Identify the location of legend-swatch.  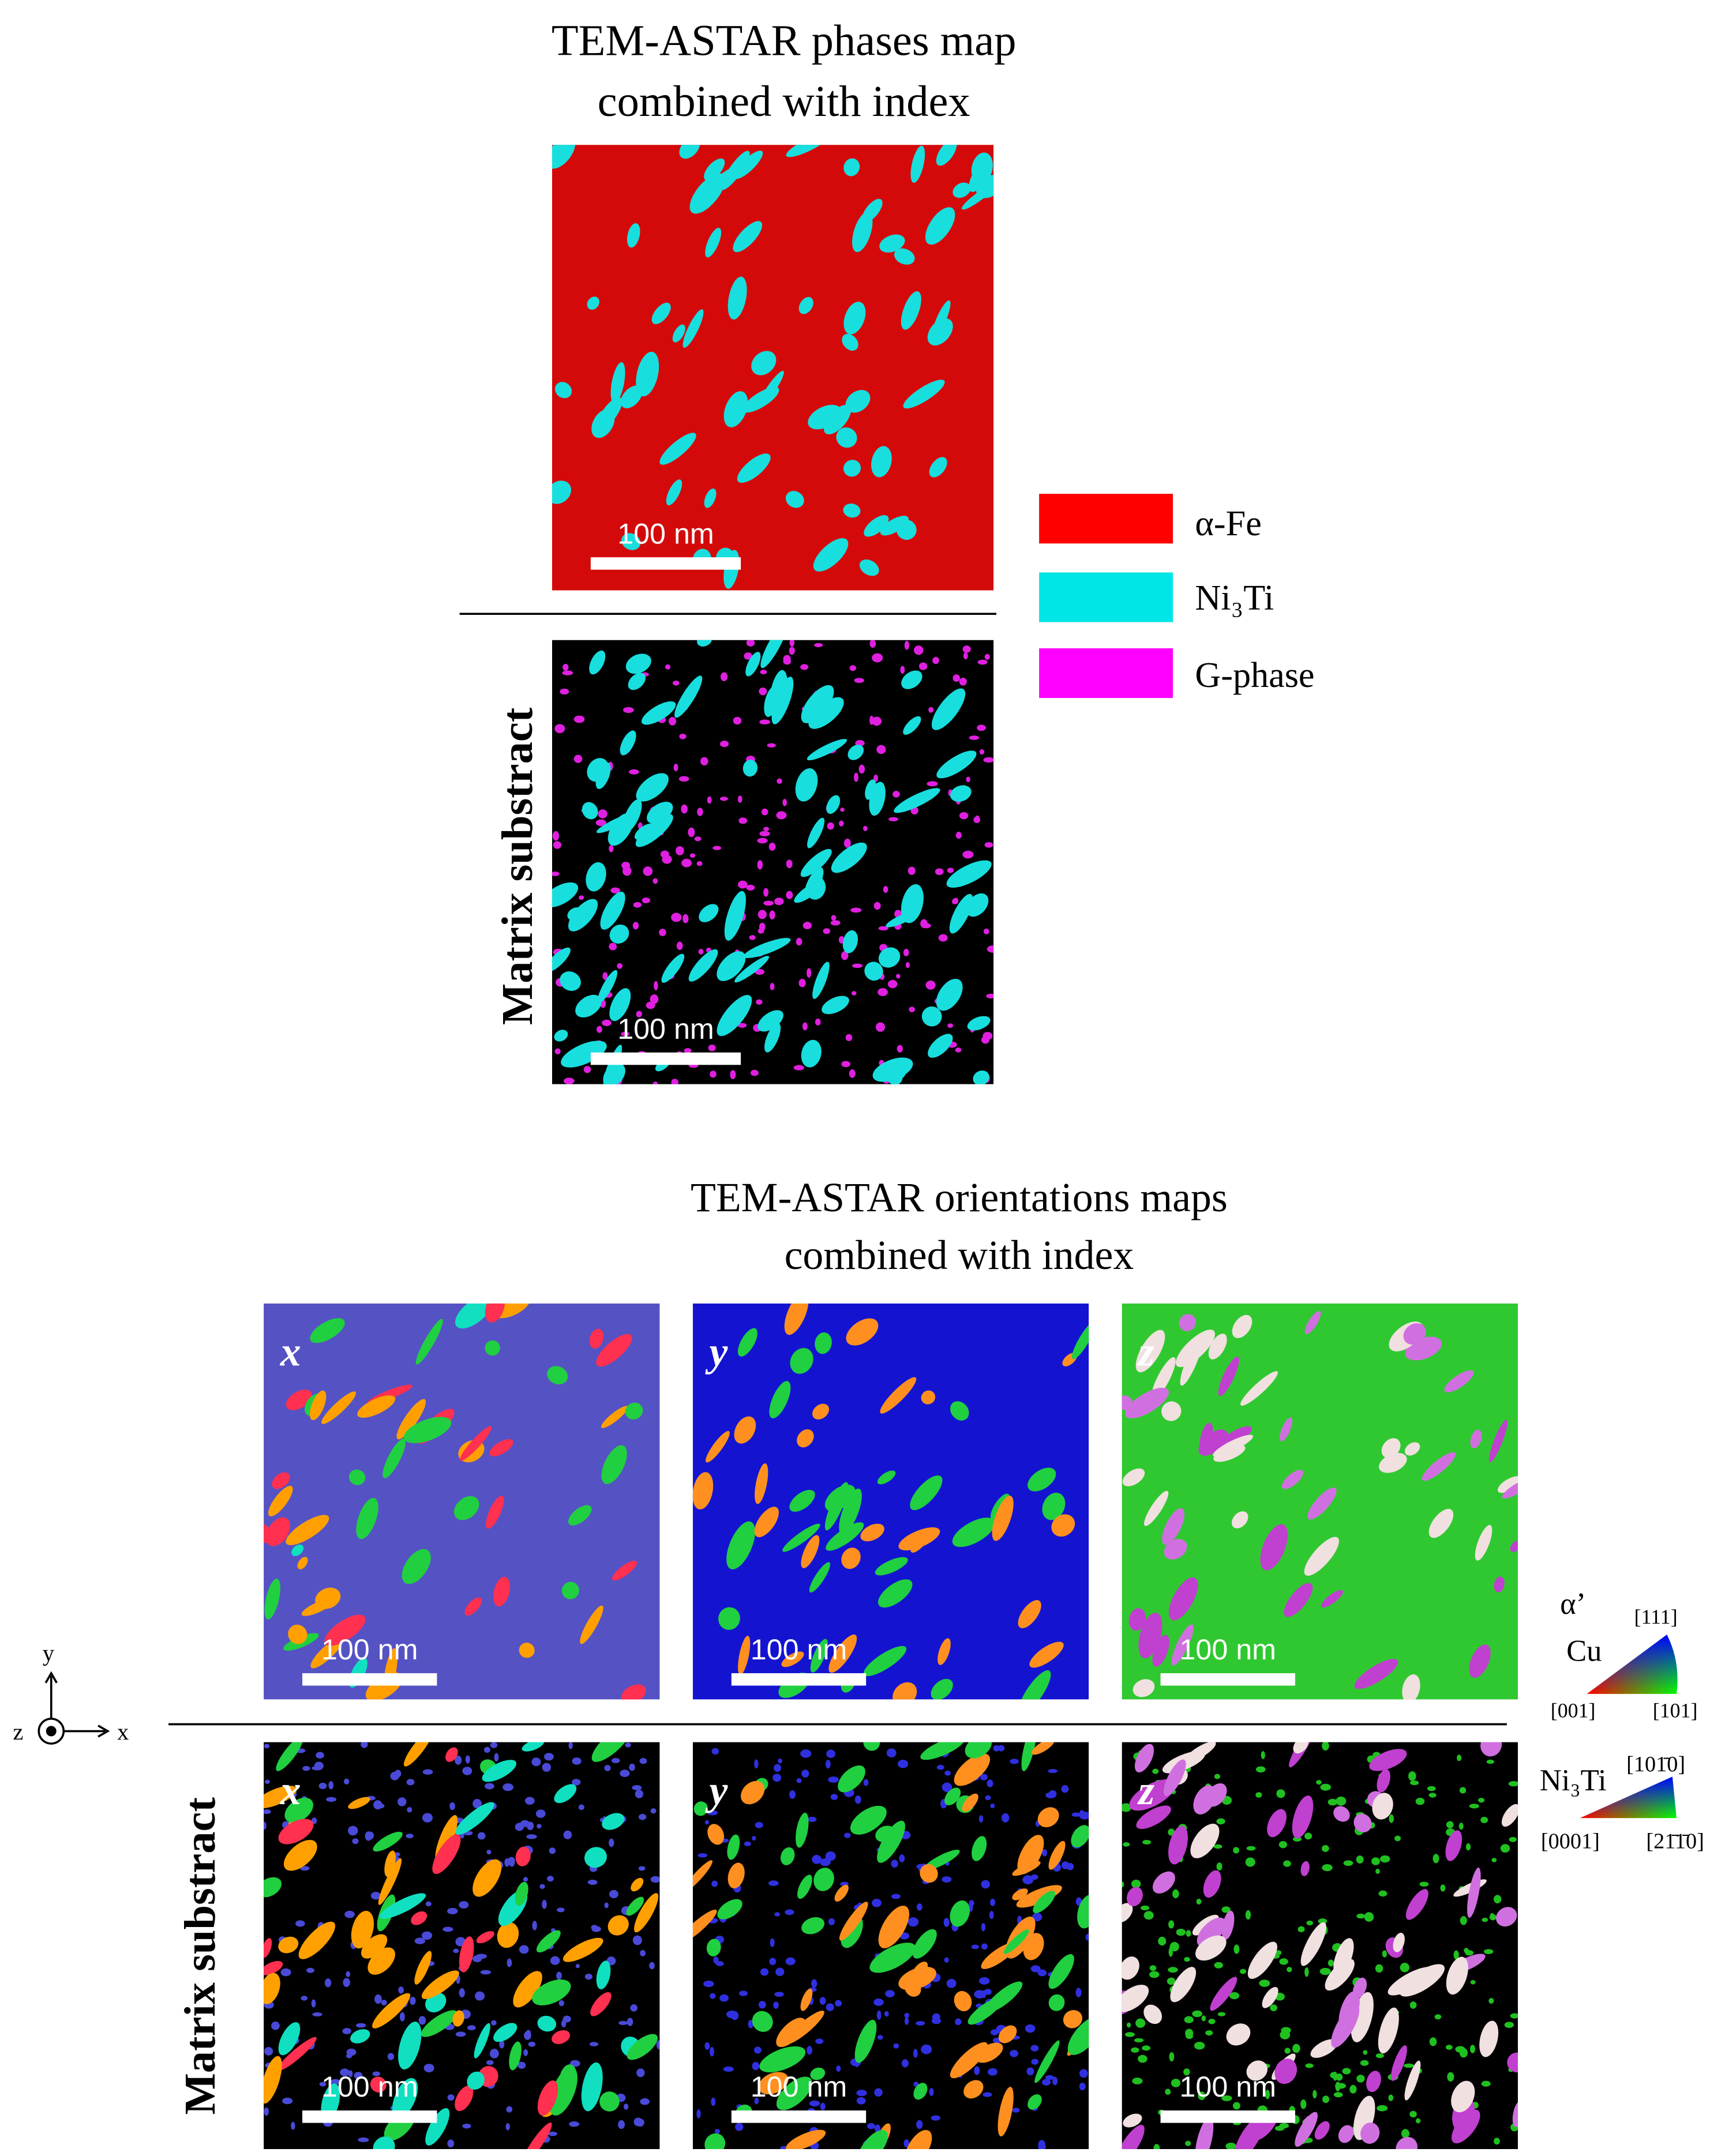
(1106, 597).